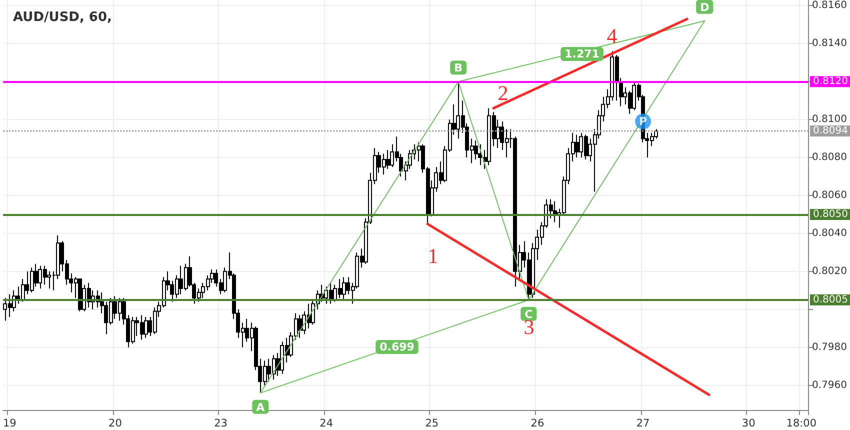  Describe the element at coordinates (829, 385) in the screenshot. I see `y-tick-label: 0.7960` at that location.